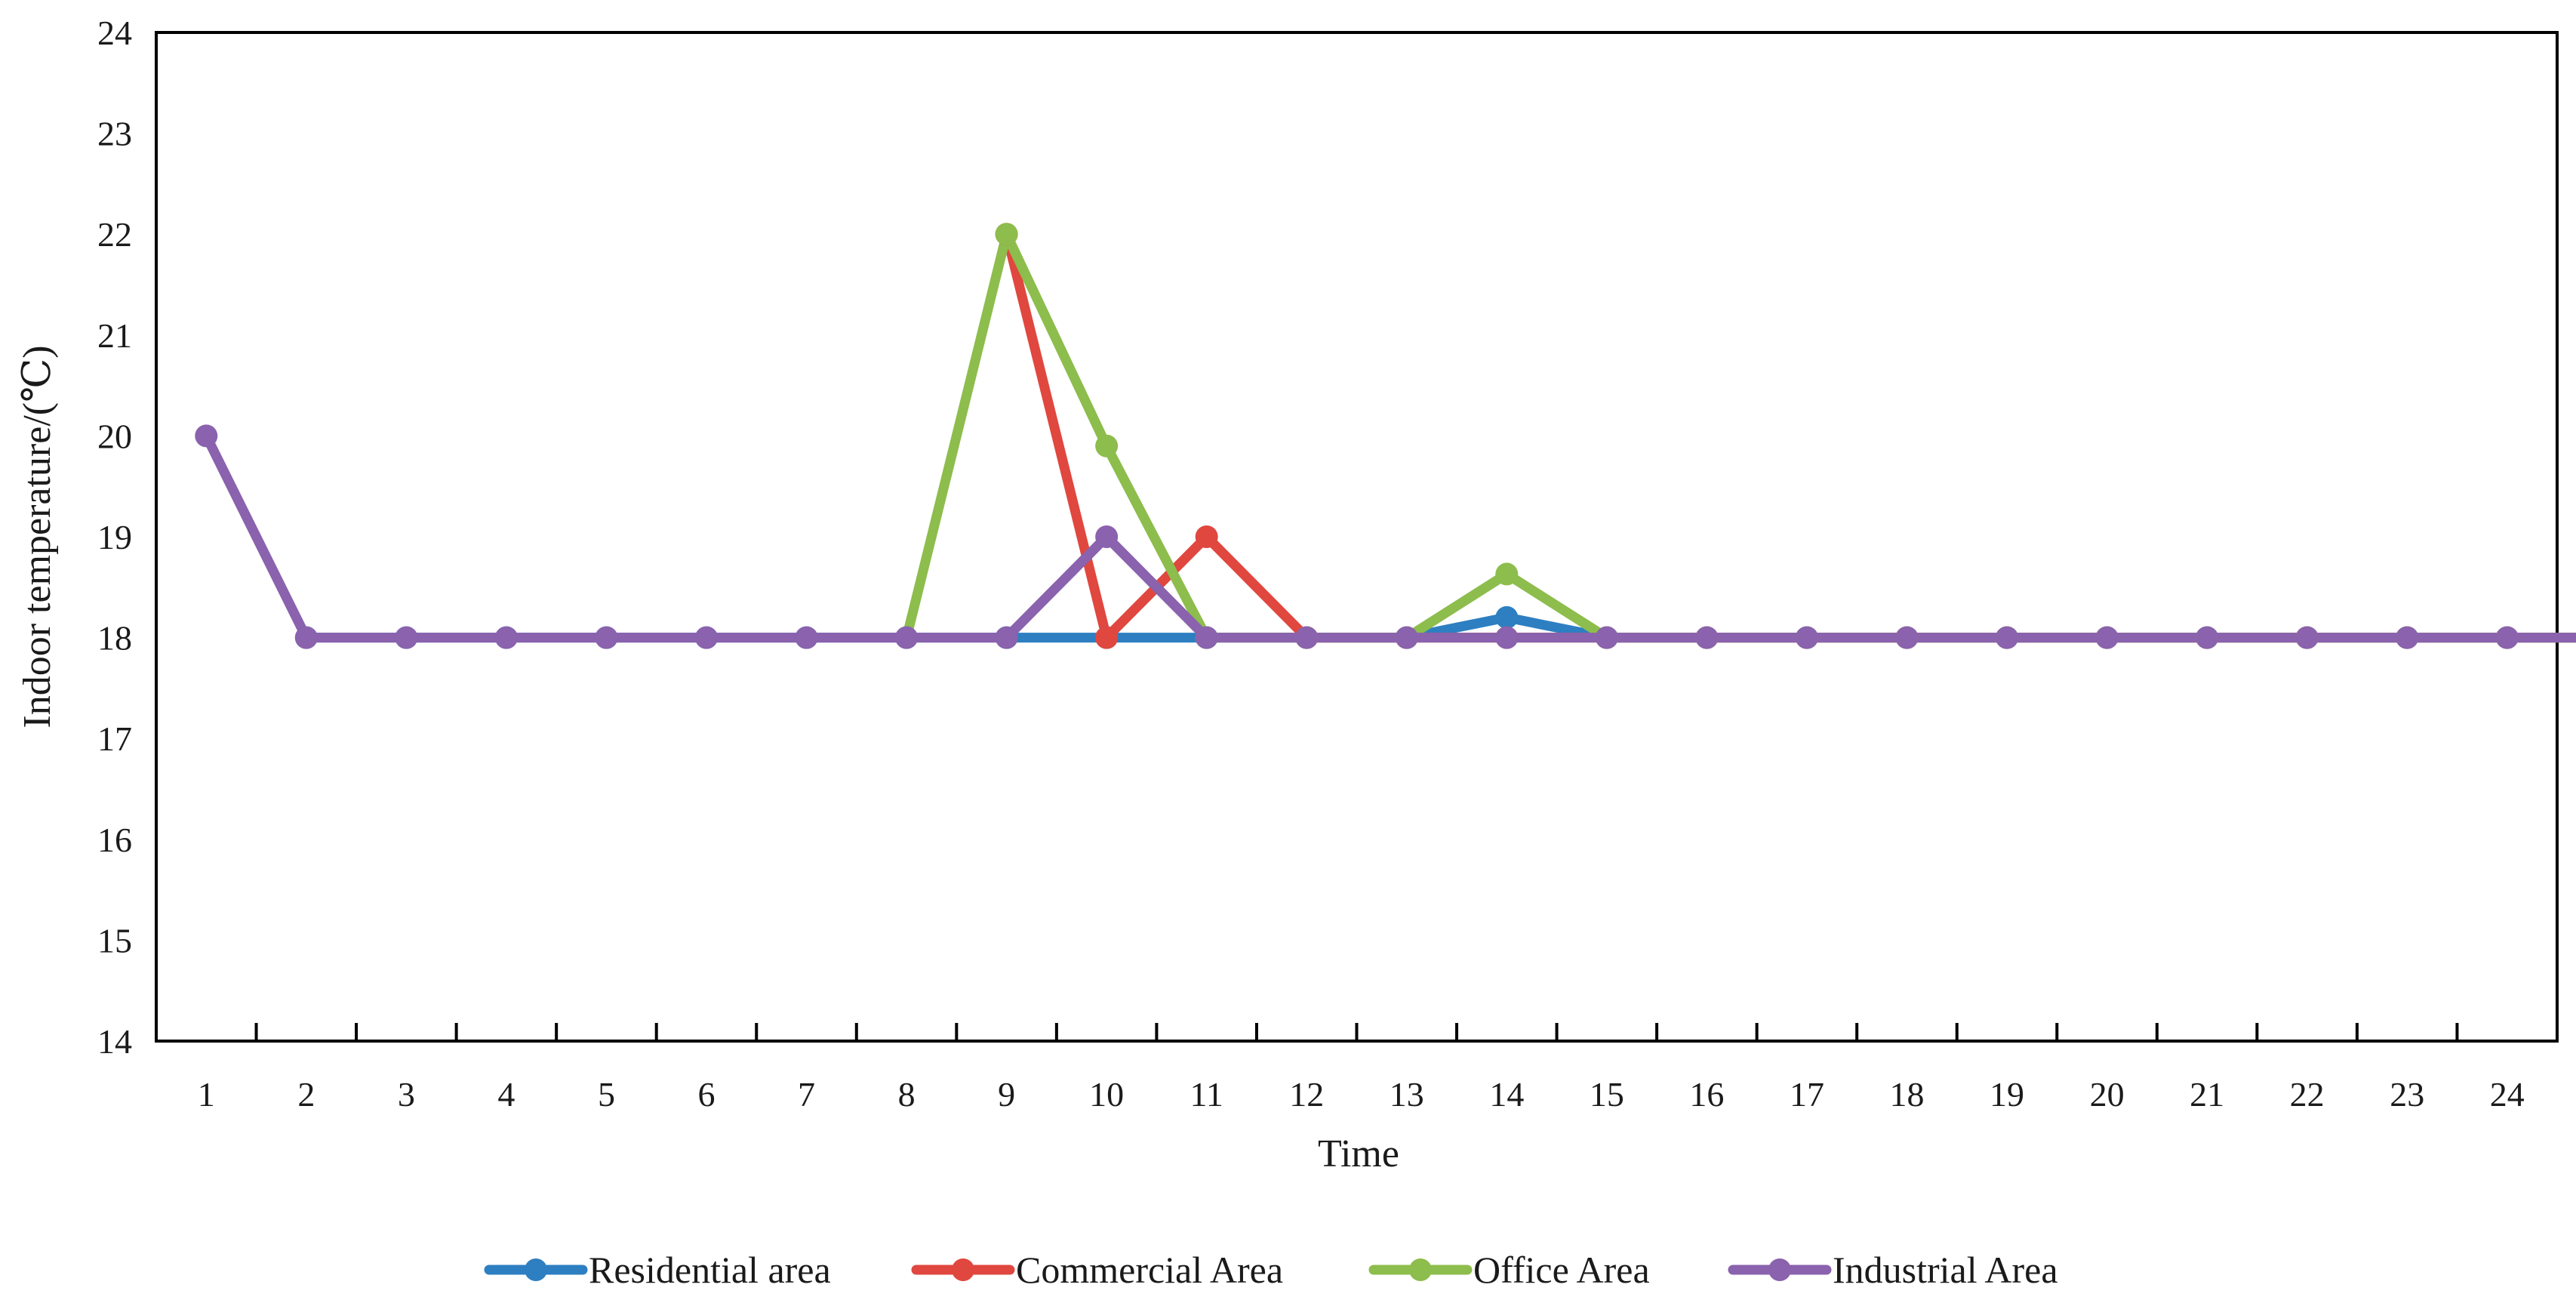 The height and width of the screenshot is (1300, 2576). Describe the element at coordinates (1006, 1094) in the screenshot. I see `x-tick-label: 9` at that location.